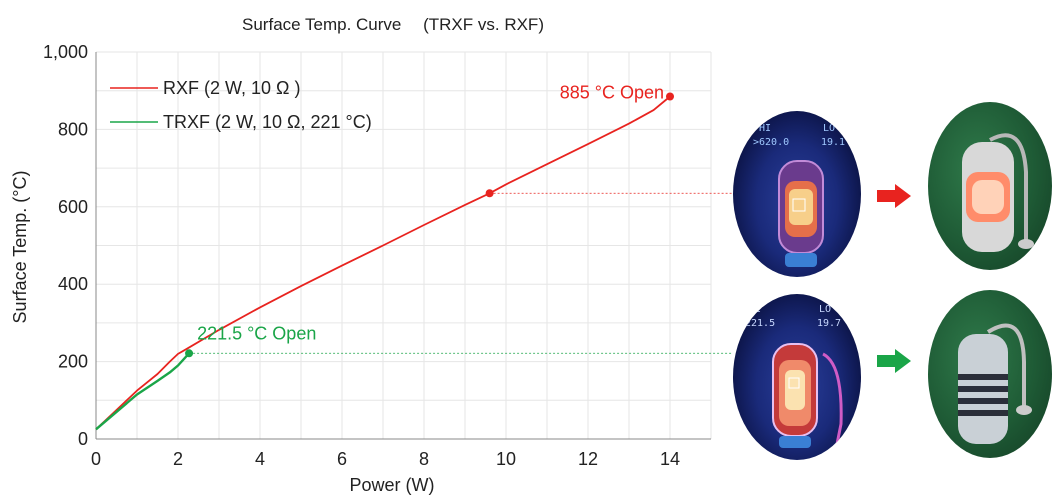  Describe the element at coordinates (342, 459) in the screenshot. I see `x-tick-label: 6` at that location.